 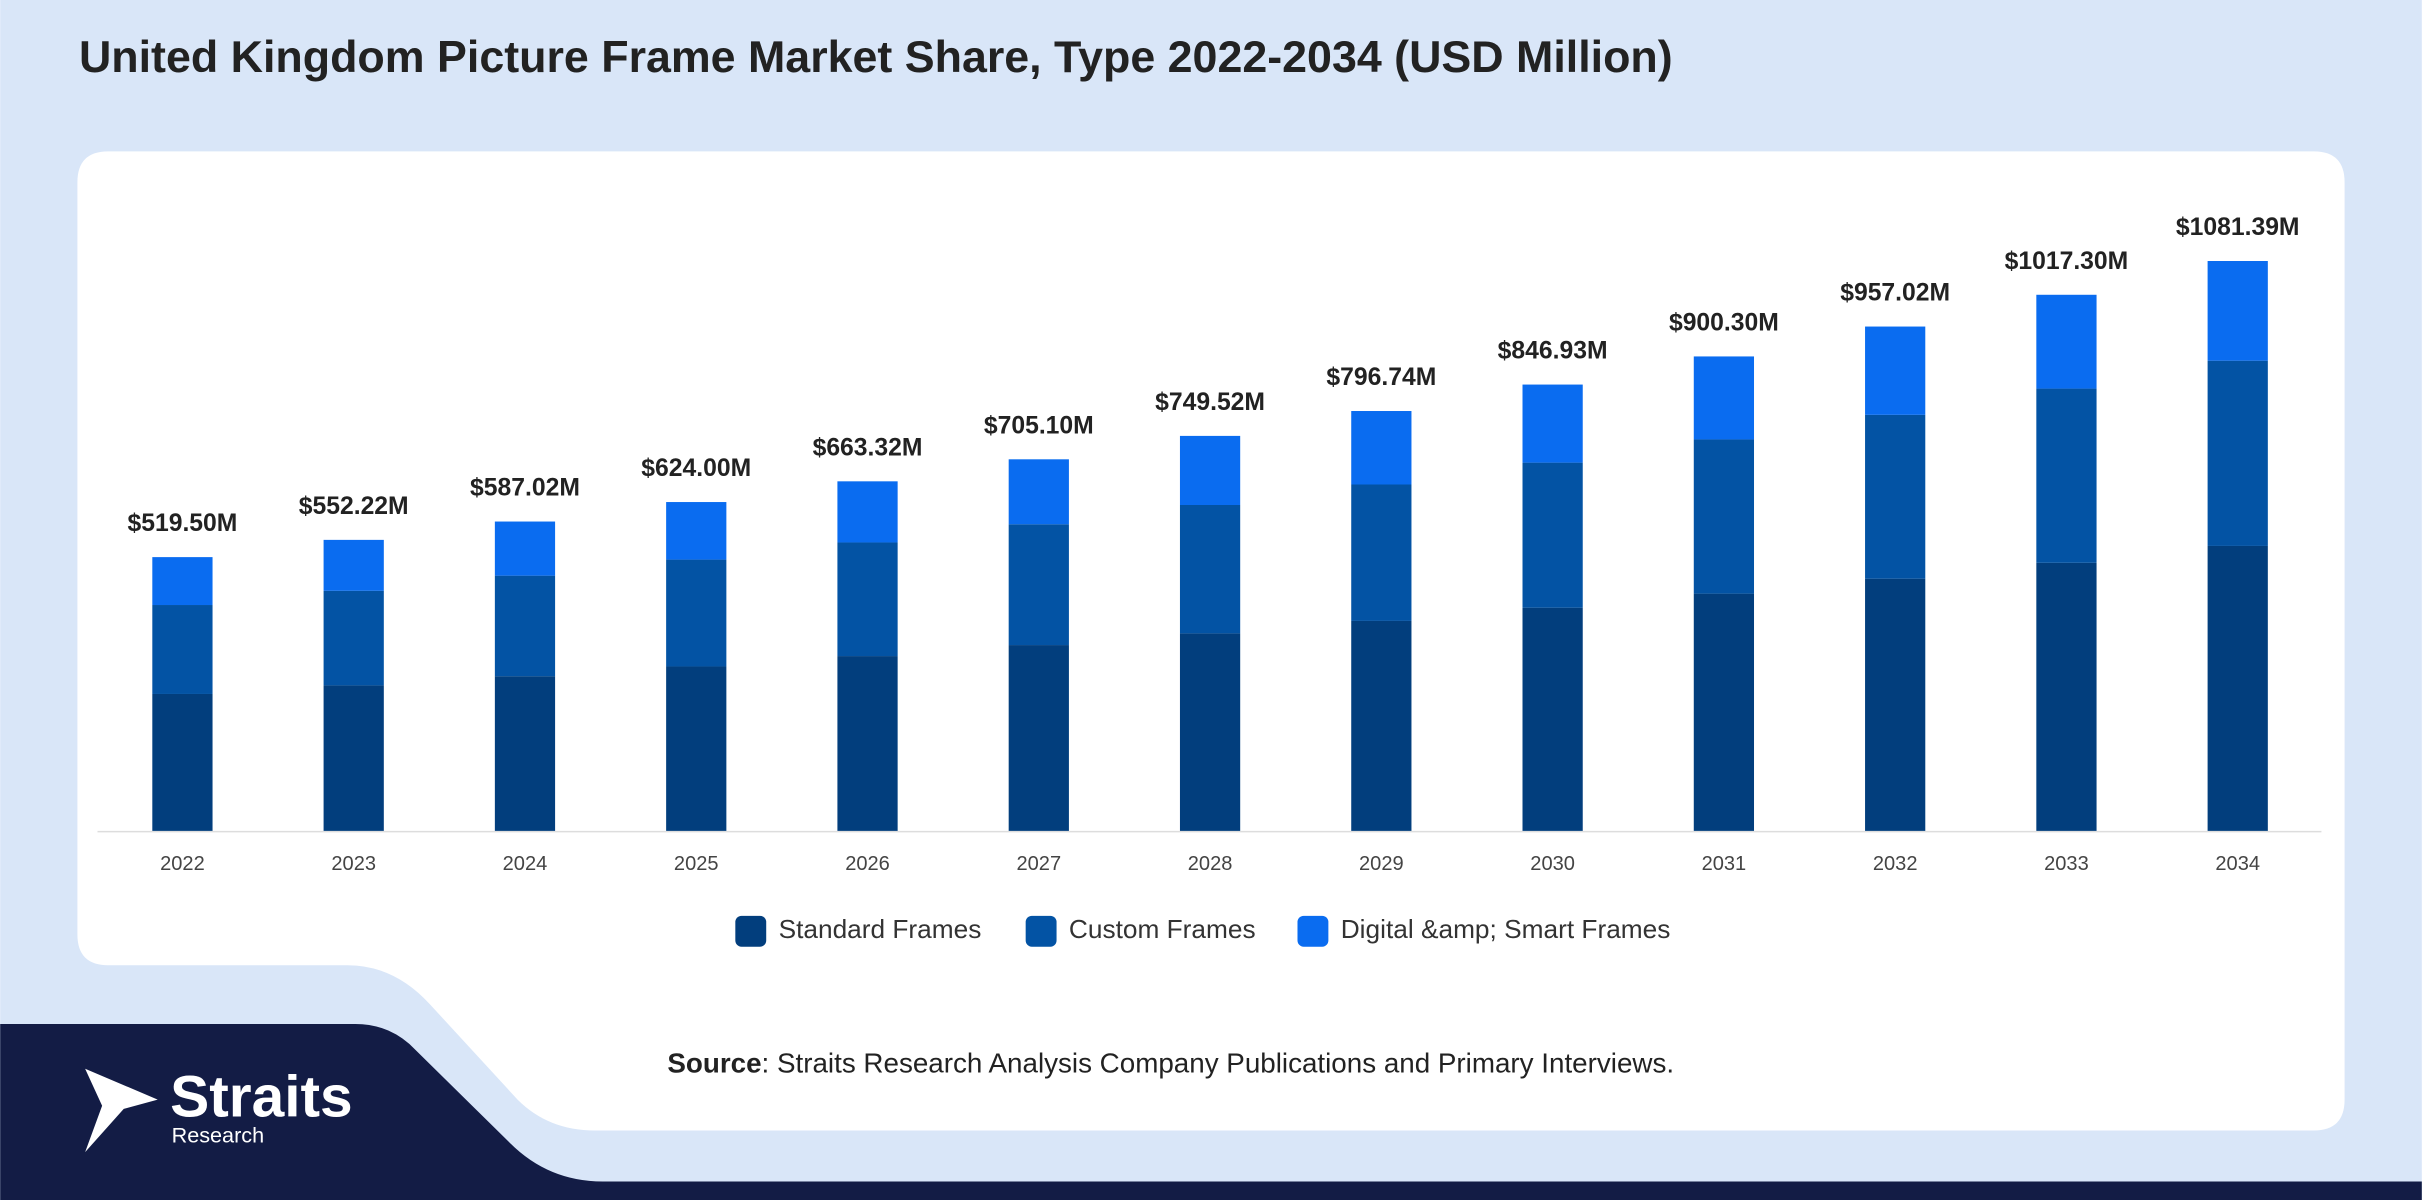 What do you see at coordinates (1506, 929) in the screenshot?
I see `legend-label: Digital &amp; Smart Frames` at bounding box center [1506, 929].